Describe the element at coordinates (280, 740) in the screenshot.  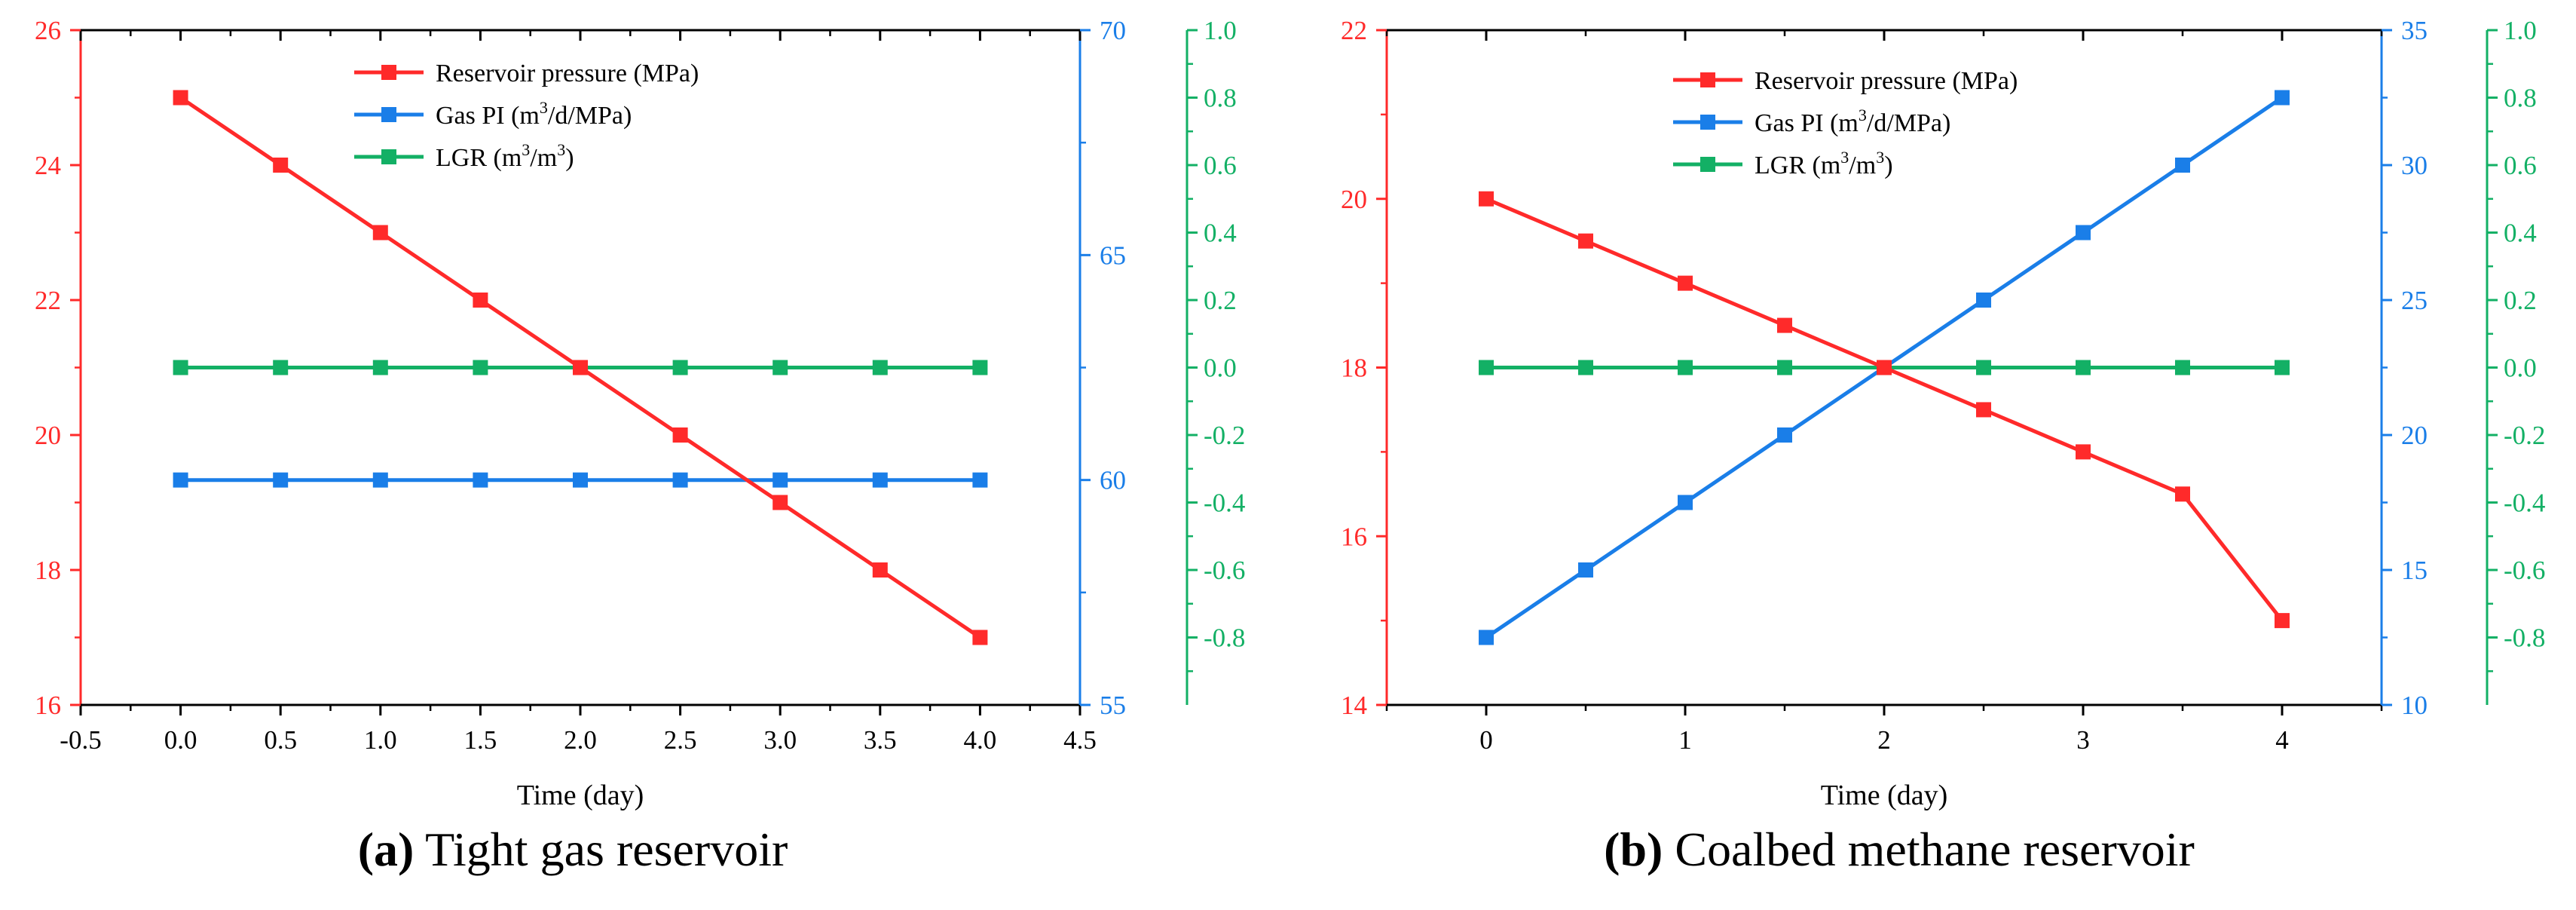
I see `x-tick-label: 0.5` at that location.